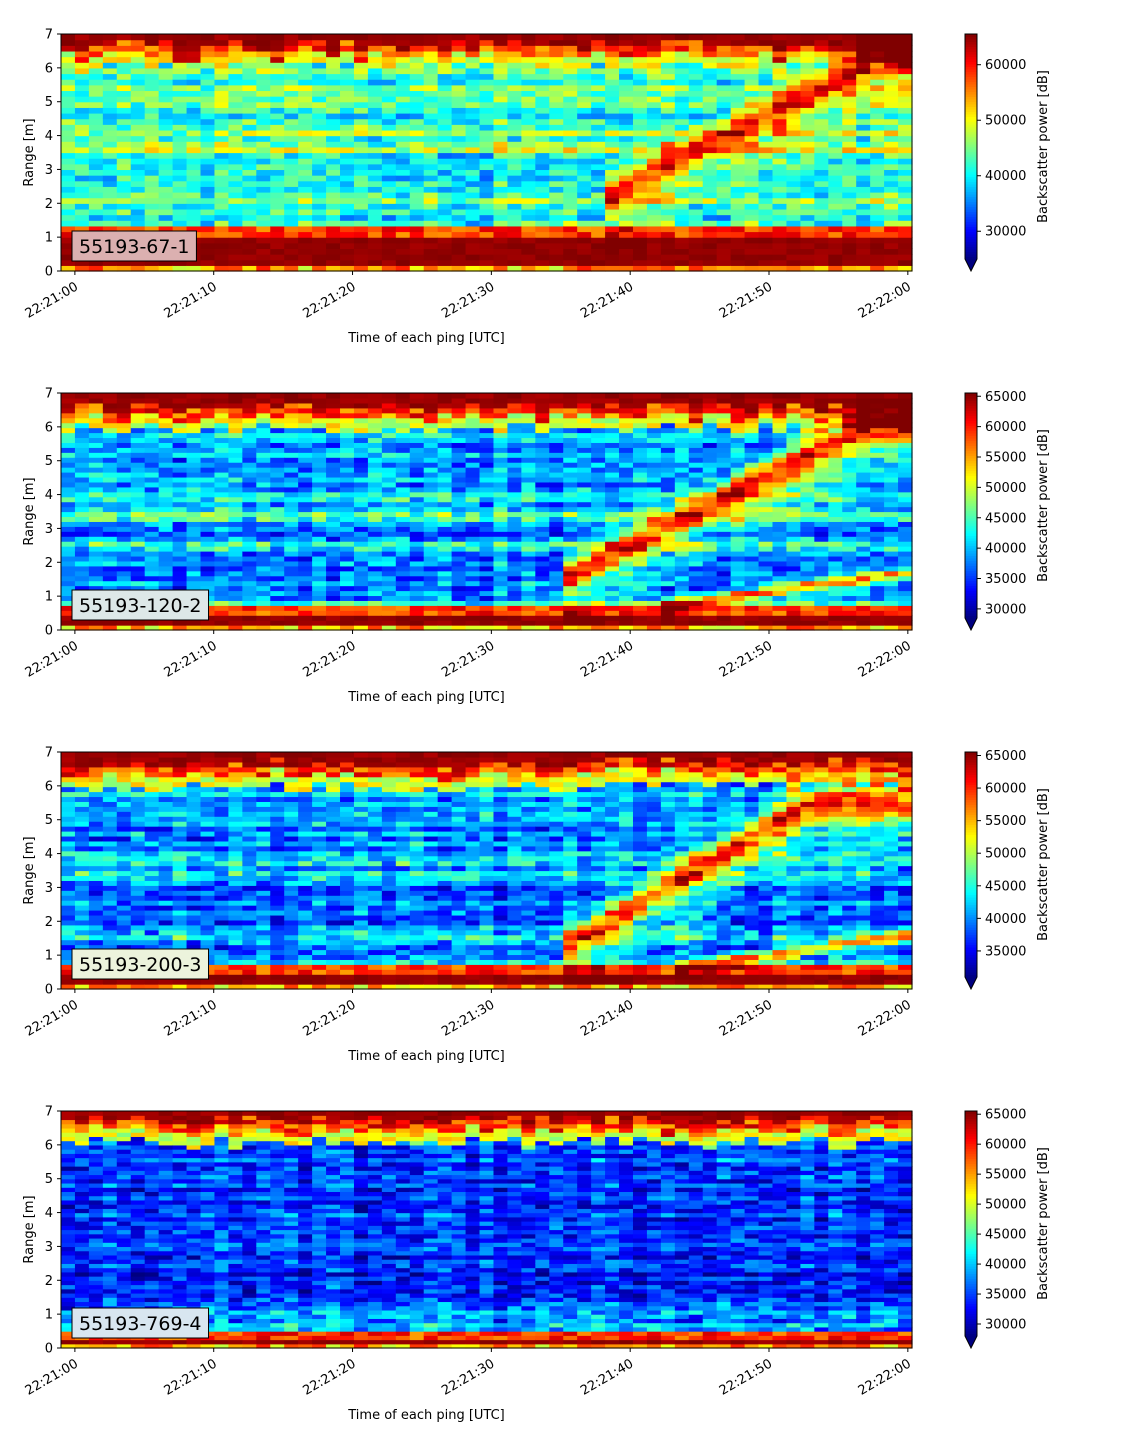  Describe the element at coordinates (140, 605) in the screenshot. I see `sensor-id-label: 55193-120-2` at that location.